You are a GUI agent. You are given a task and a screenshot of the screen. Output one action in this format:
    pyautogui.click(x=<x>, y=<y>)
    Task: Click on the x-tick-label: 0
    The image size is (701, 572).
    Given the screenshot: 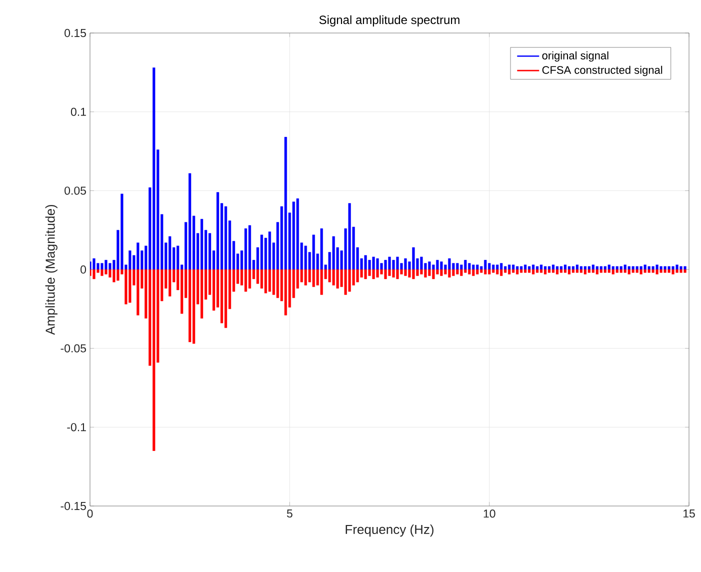 What is the action you would take?
    pyautogui.click(x=90, y=514)
    